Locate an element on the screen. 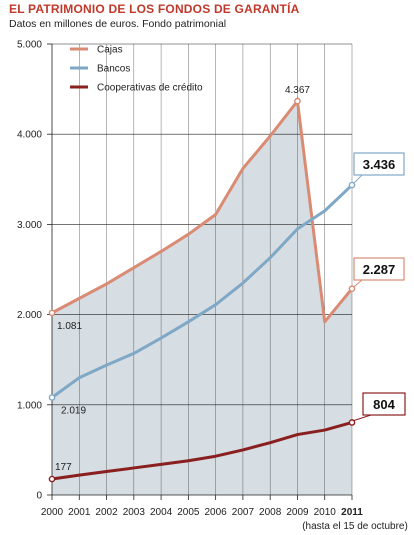 This screenshot has height=535, width=414. data-annotation: 177 is located at coordinates (63, 467).